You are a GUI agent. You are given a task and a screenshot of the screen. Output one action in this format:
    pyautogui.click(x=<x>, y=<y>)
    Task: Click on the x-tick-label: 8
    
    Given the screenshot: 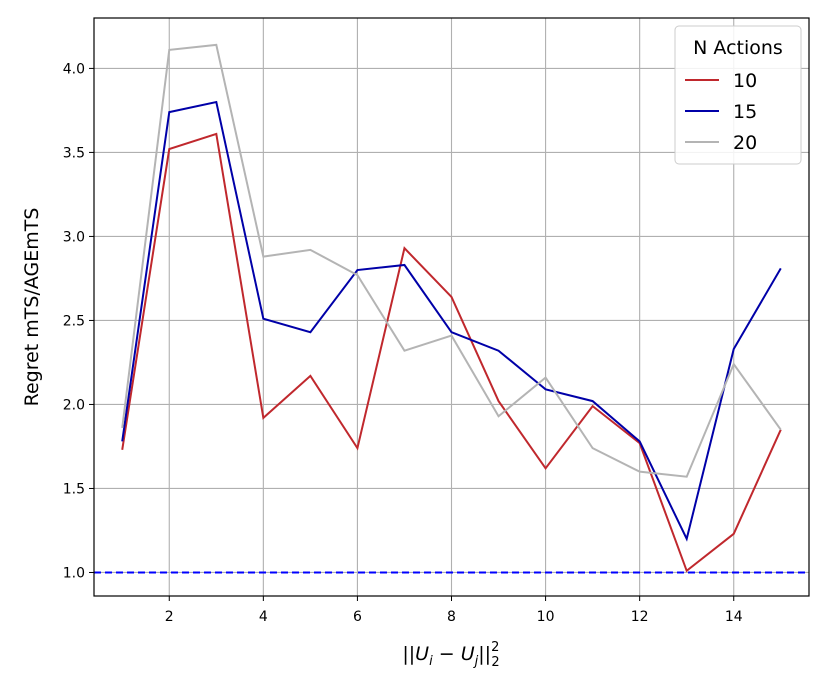 What is the action you would take?
    pyautogui.click(x=451, y=617)
    